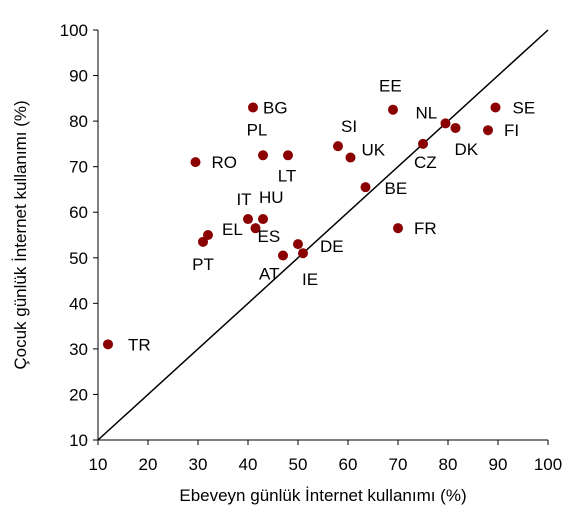  I want to click on x-axis-title: Ebeveyn günlük İnternet kullanımı (%), so click(322, 495).